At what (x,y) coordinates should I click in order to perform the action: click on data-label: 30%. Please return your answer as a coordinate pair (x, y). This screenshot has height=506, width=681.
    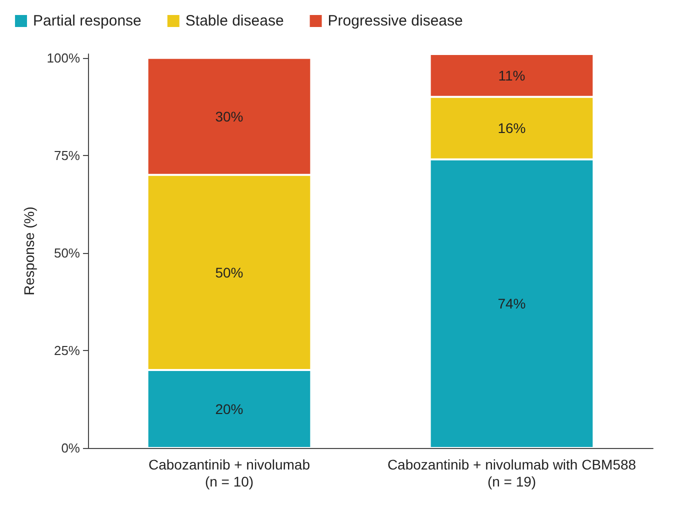
    Looking at the image, I should click on (229, 116).